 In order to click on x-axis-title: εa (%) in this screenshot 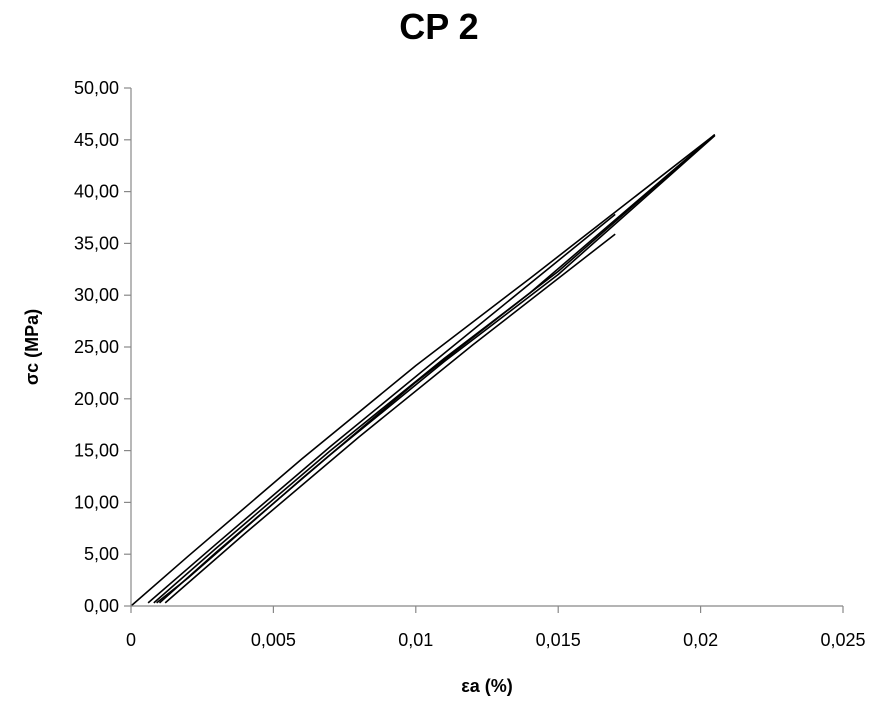, I will do `click(487, 686)`.